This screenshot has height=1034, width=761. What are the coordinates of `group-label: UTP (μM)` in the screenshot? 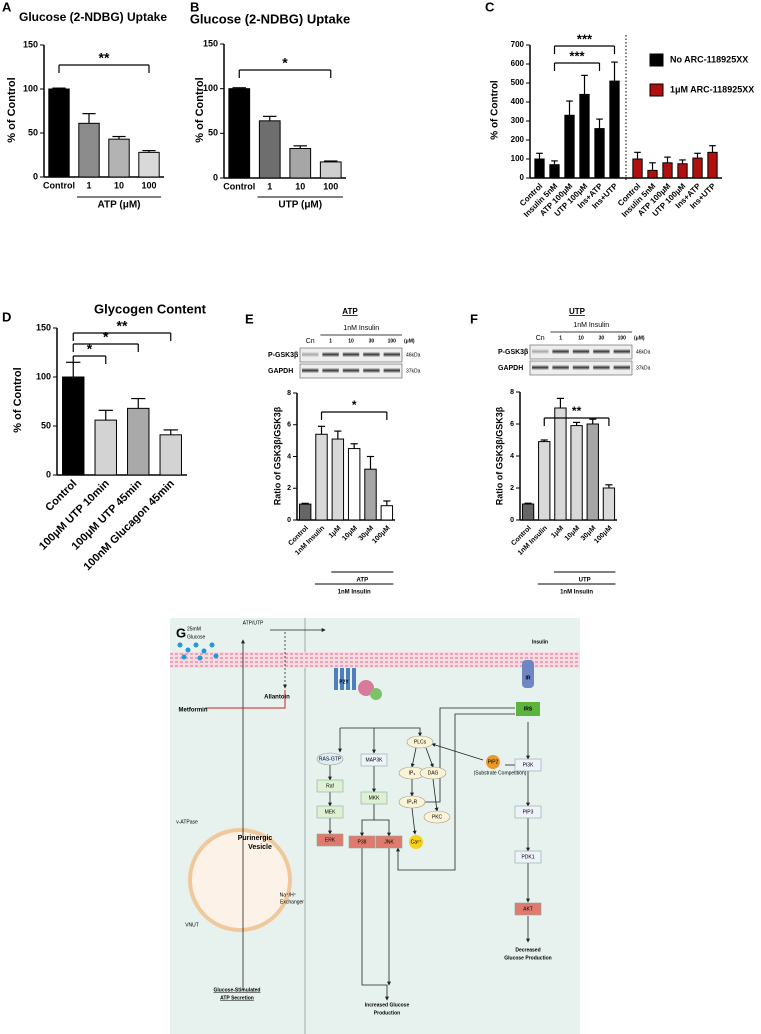 It's located at (300, 205).